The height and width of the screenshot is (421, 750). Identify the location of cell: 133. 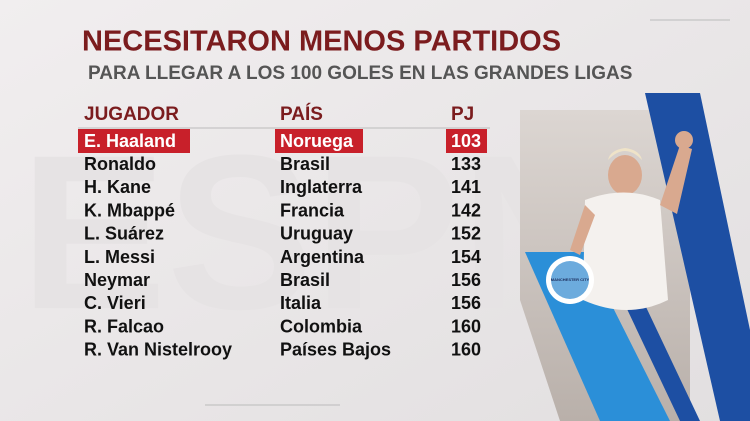
(466, 164).